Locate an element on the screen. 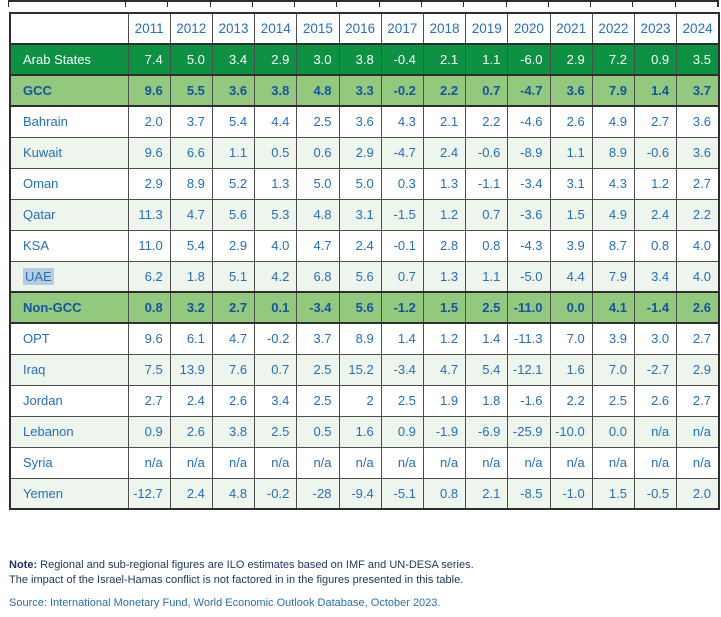 The image size is (721, 617). year-header: 2013 is located at coordinates (233, 28).